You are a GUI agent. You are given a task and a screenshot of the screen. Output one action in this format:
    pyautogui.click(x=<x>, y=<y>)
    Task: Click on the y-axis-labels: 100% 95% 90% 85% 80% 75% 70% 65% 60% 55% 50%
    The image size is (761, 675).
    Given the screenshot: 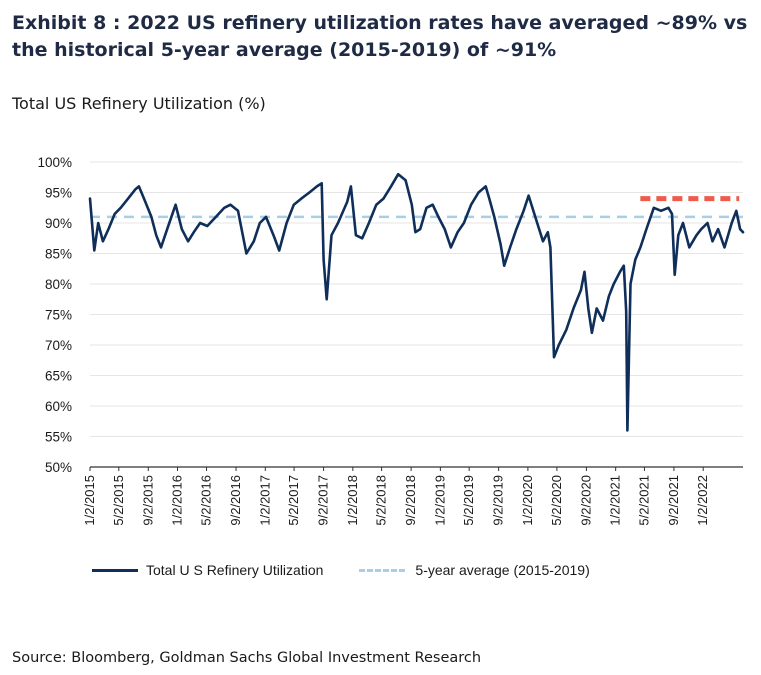 What is the action you would take?
    pyautogui.click(x=54, y=315)
    